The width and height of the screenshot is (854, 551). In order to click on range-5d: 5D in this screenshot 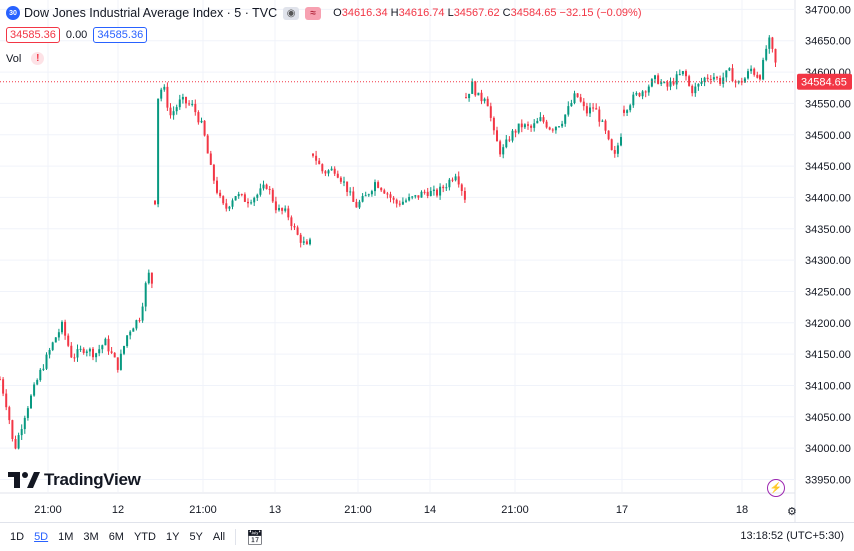, I will do `click(41, 537)`.